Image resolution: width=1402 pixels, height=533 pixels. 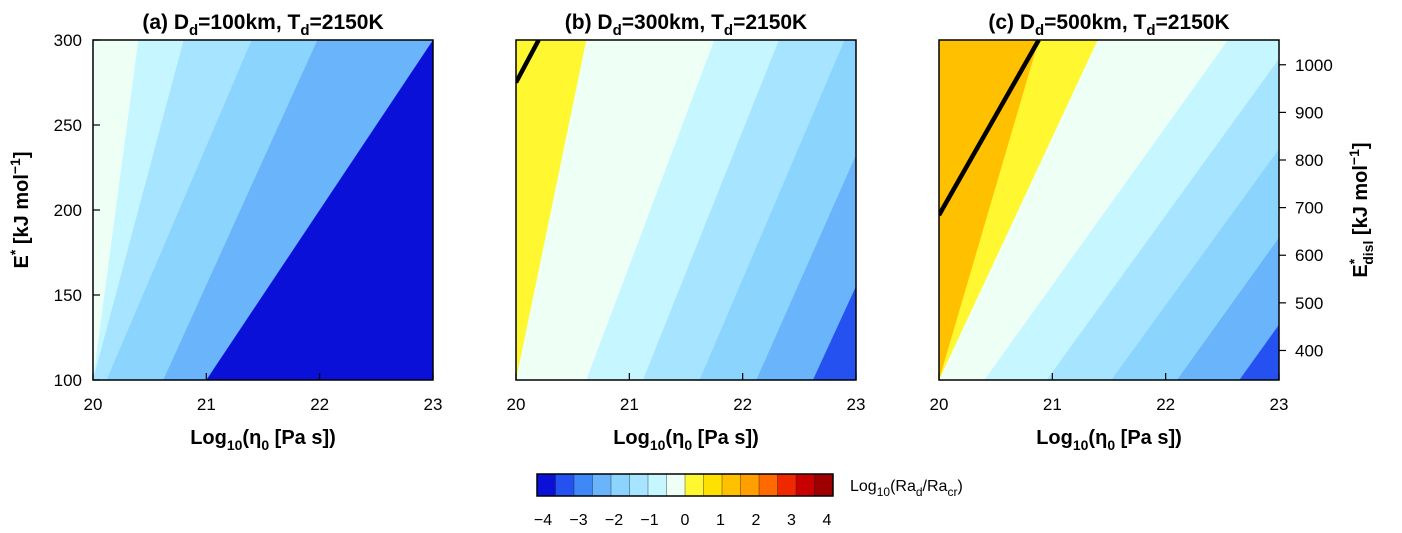 What do you see at coordinates (685, 520) in the screenshot?
I see `colorbar-tick-label: 0` at bounding box center [685, 520].